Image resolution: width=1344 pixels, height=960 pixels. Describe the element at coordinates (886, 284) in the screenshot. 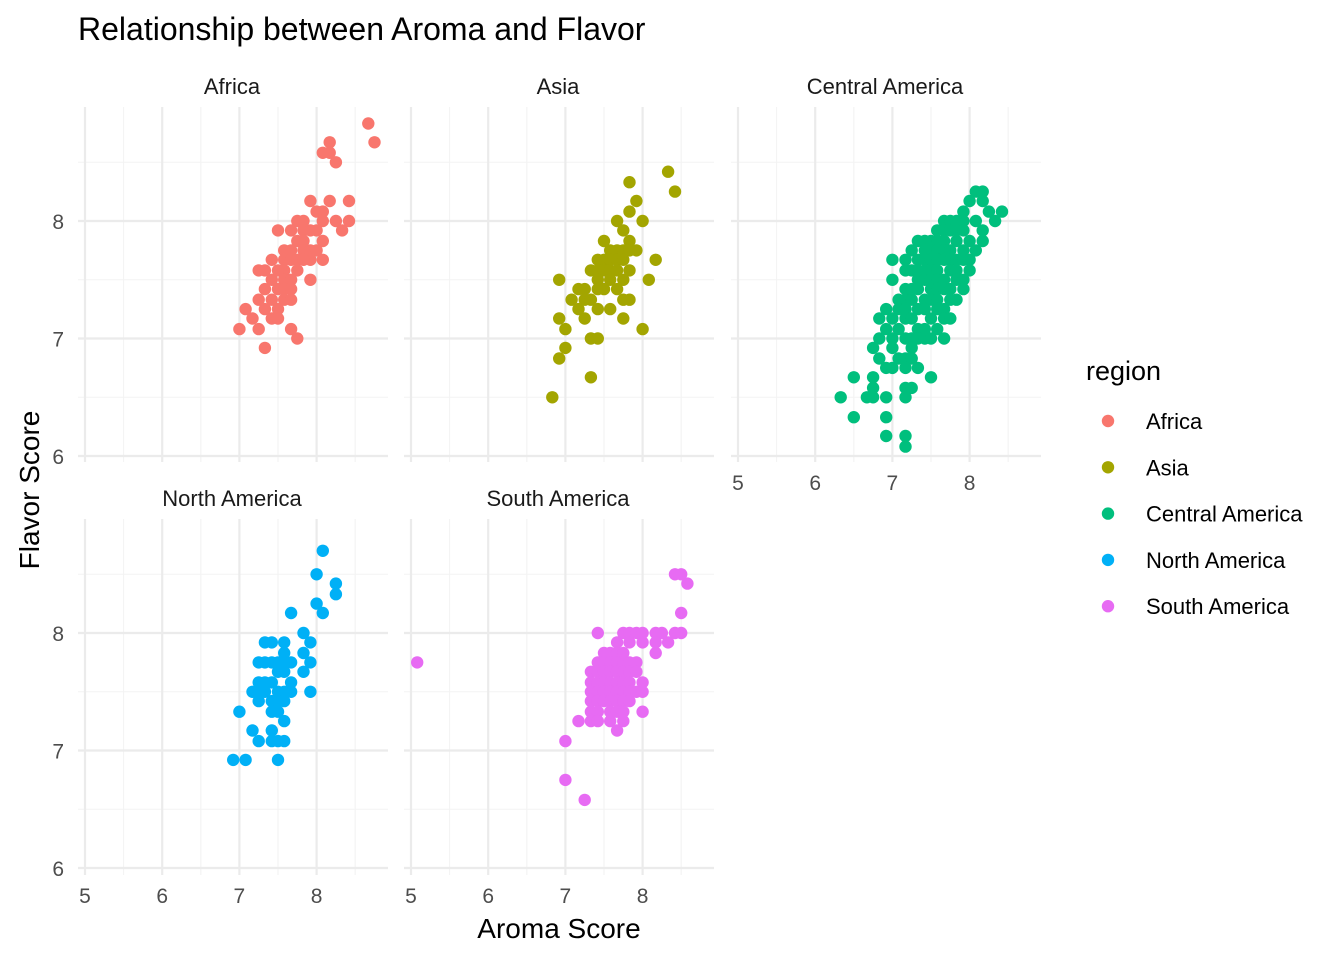

I see `facet-panel-central-america: Central America 5 6 7 8` at that location.